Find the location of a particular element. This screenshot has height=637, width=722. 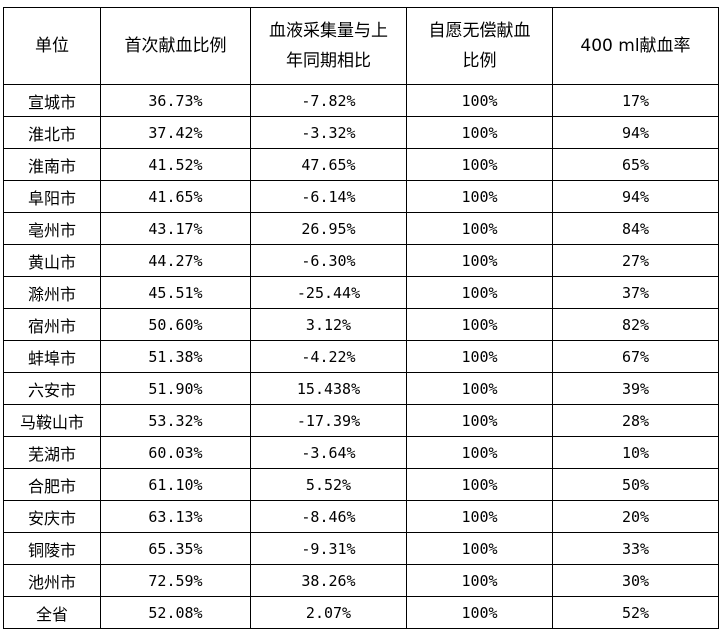

collection-yoy-cell: -17.39% is located at coordinates (328, 420).